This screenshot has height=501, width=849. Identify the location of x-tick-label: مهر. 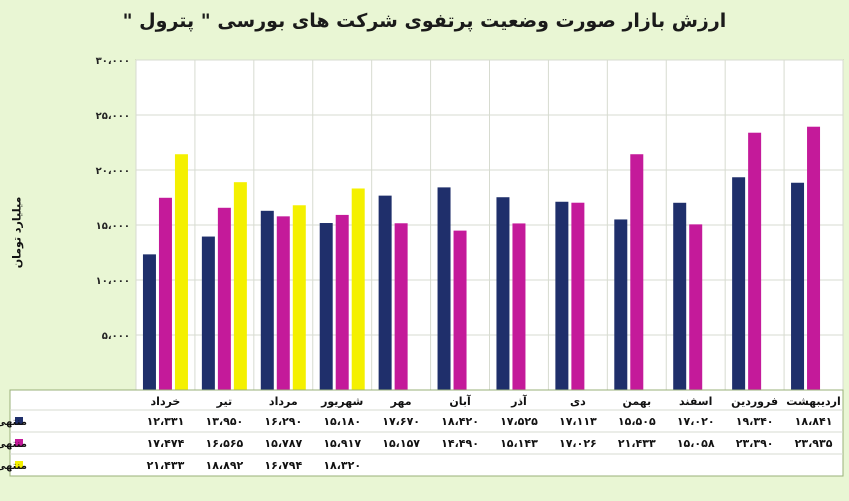
(401, 401).